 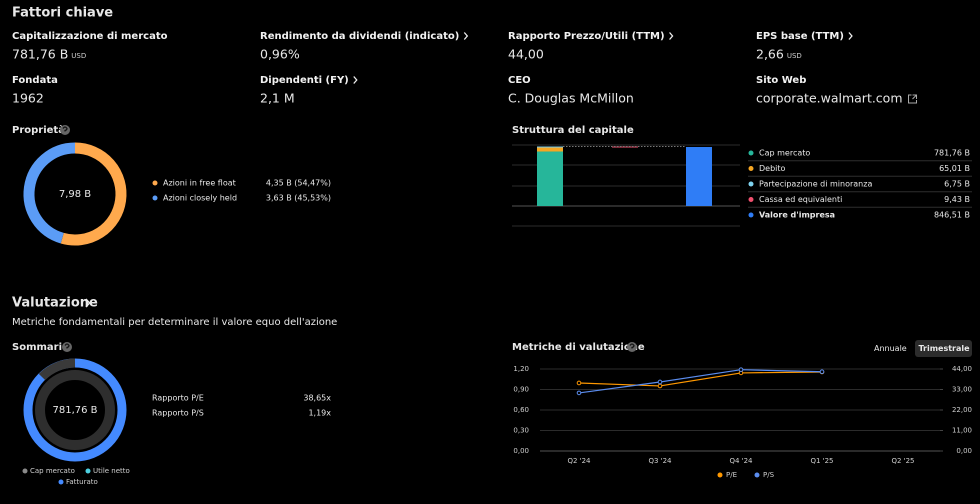 I want to click on stat-label: EPS base (TTM), so click(x=800, y=36).